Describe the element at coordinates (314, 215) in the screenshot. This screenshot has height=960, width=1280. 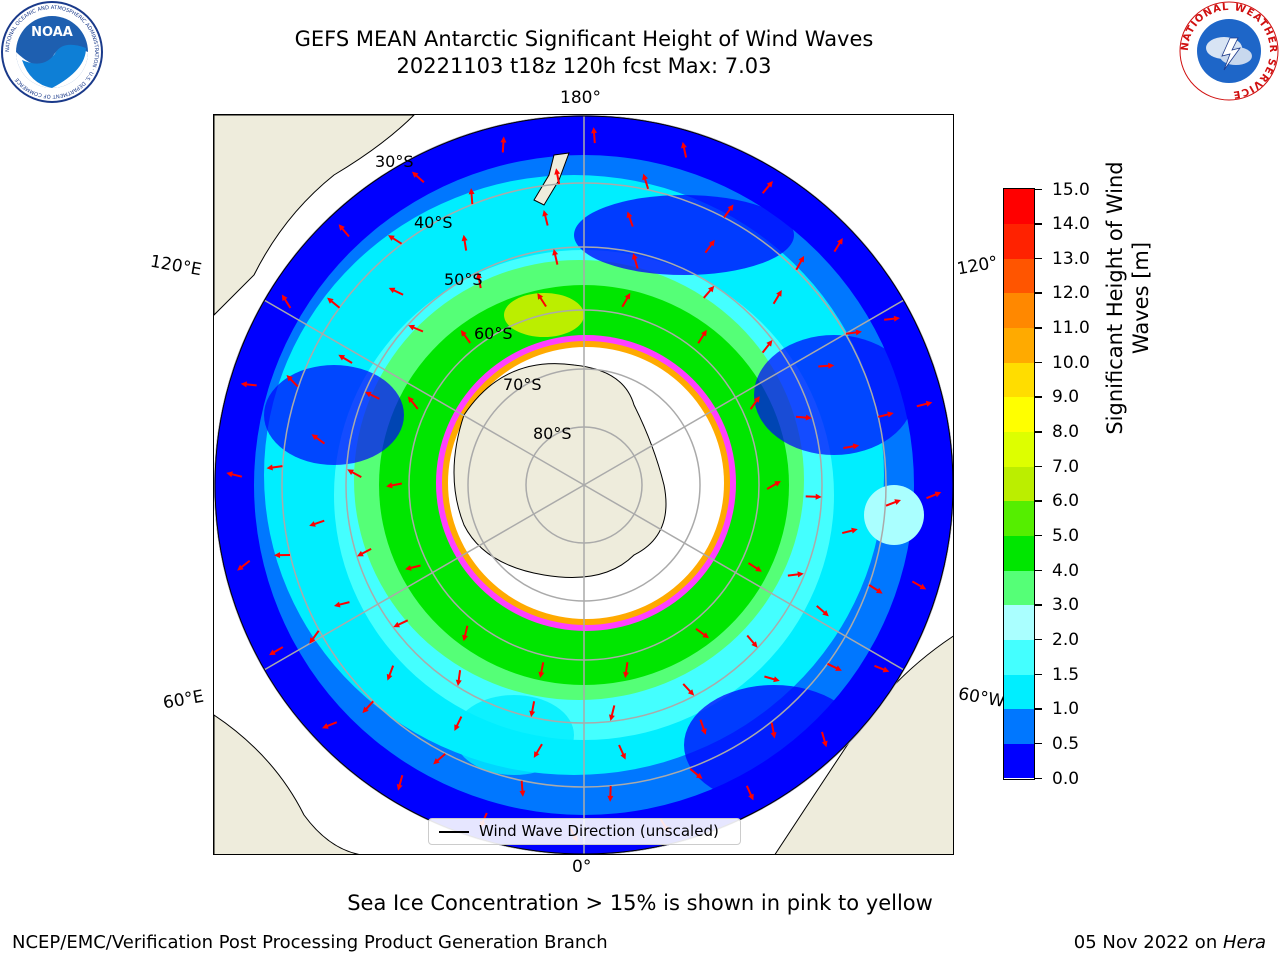
I see `land-australia` at that location.